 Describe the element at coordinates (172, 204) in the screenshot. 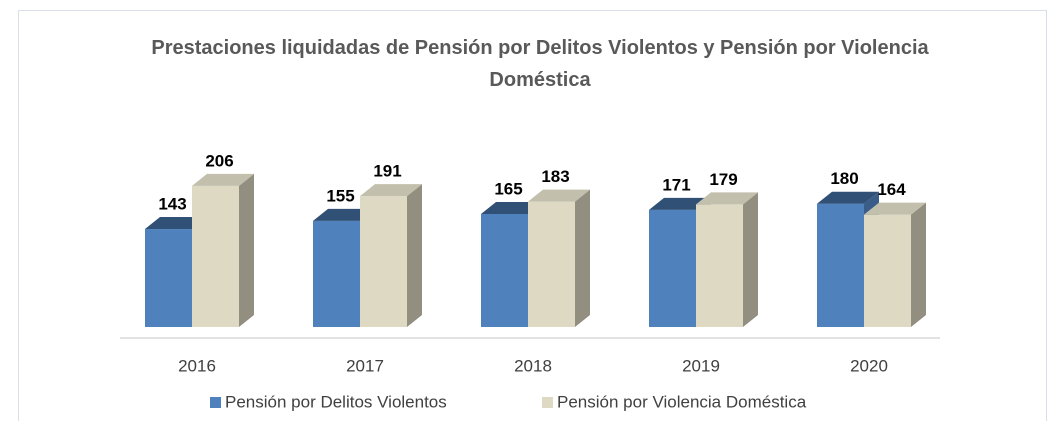

I see `data-label: 143` at that location.